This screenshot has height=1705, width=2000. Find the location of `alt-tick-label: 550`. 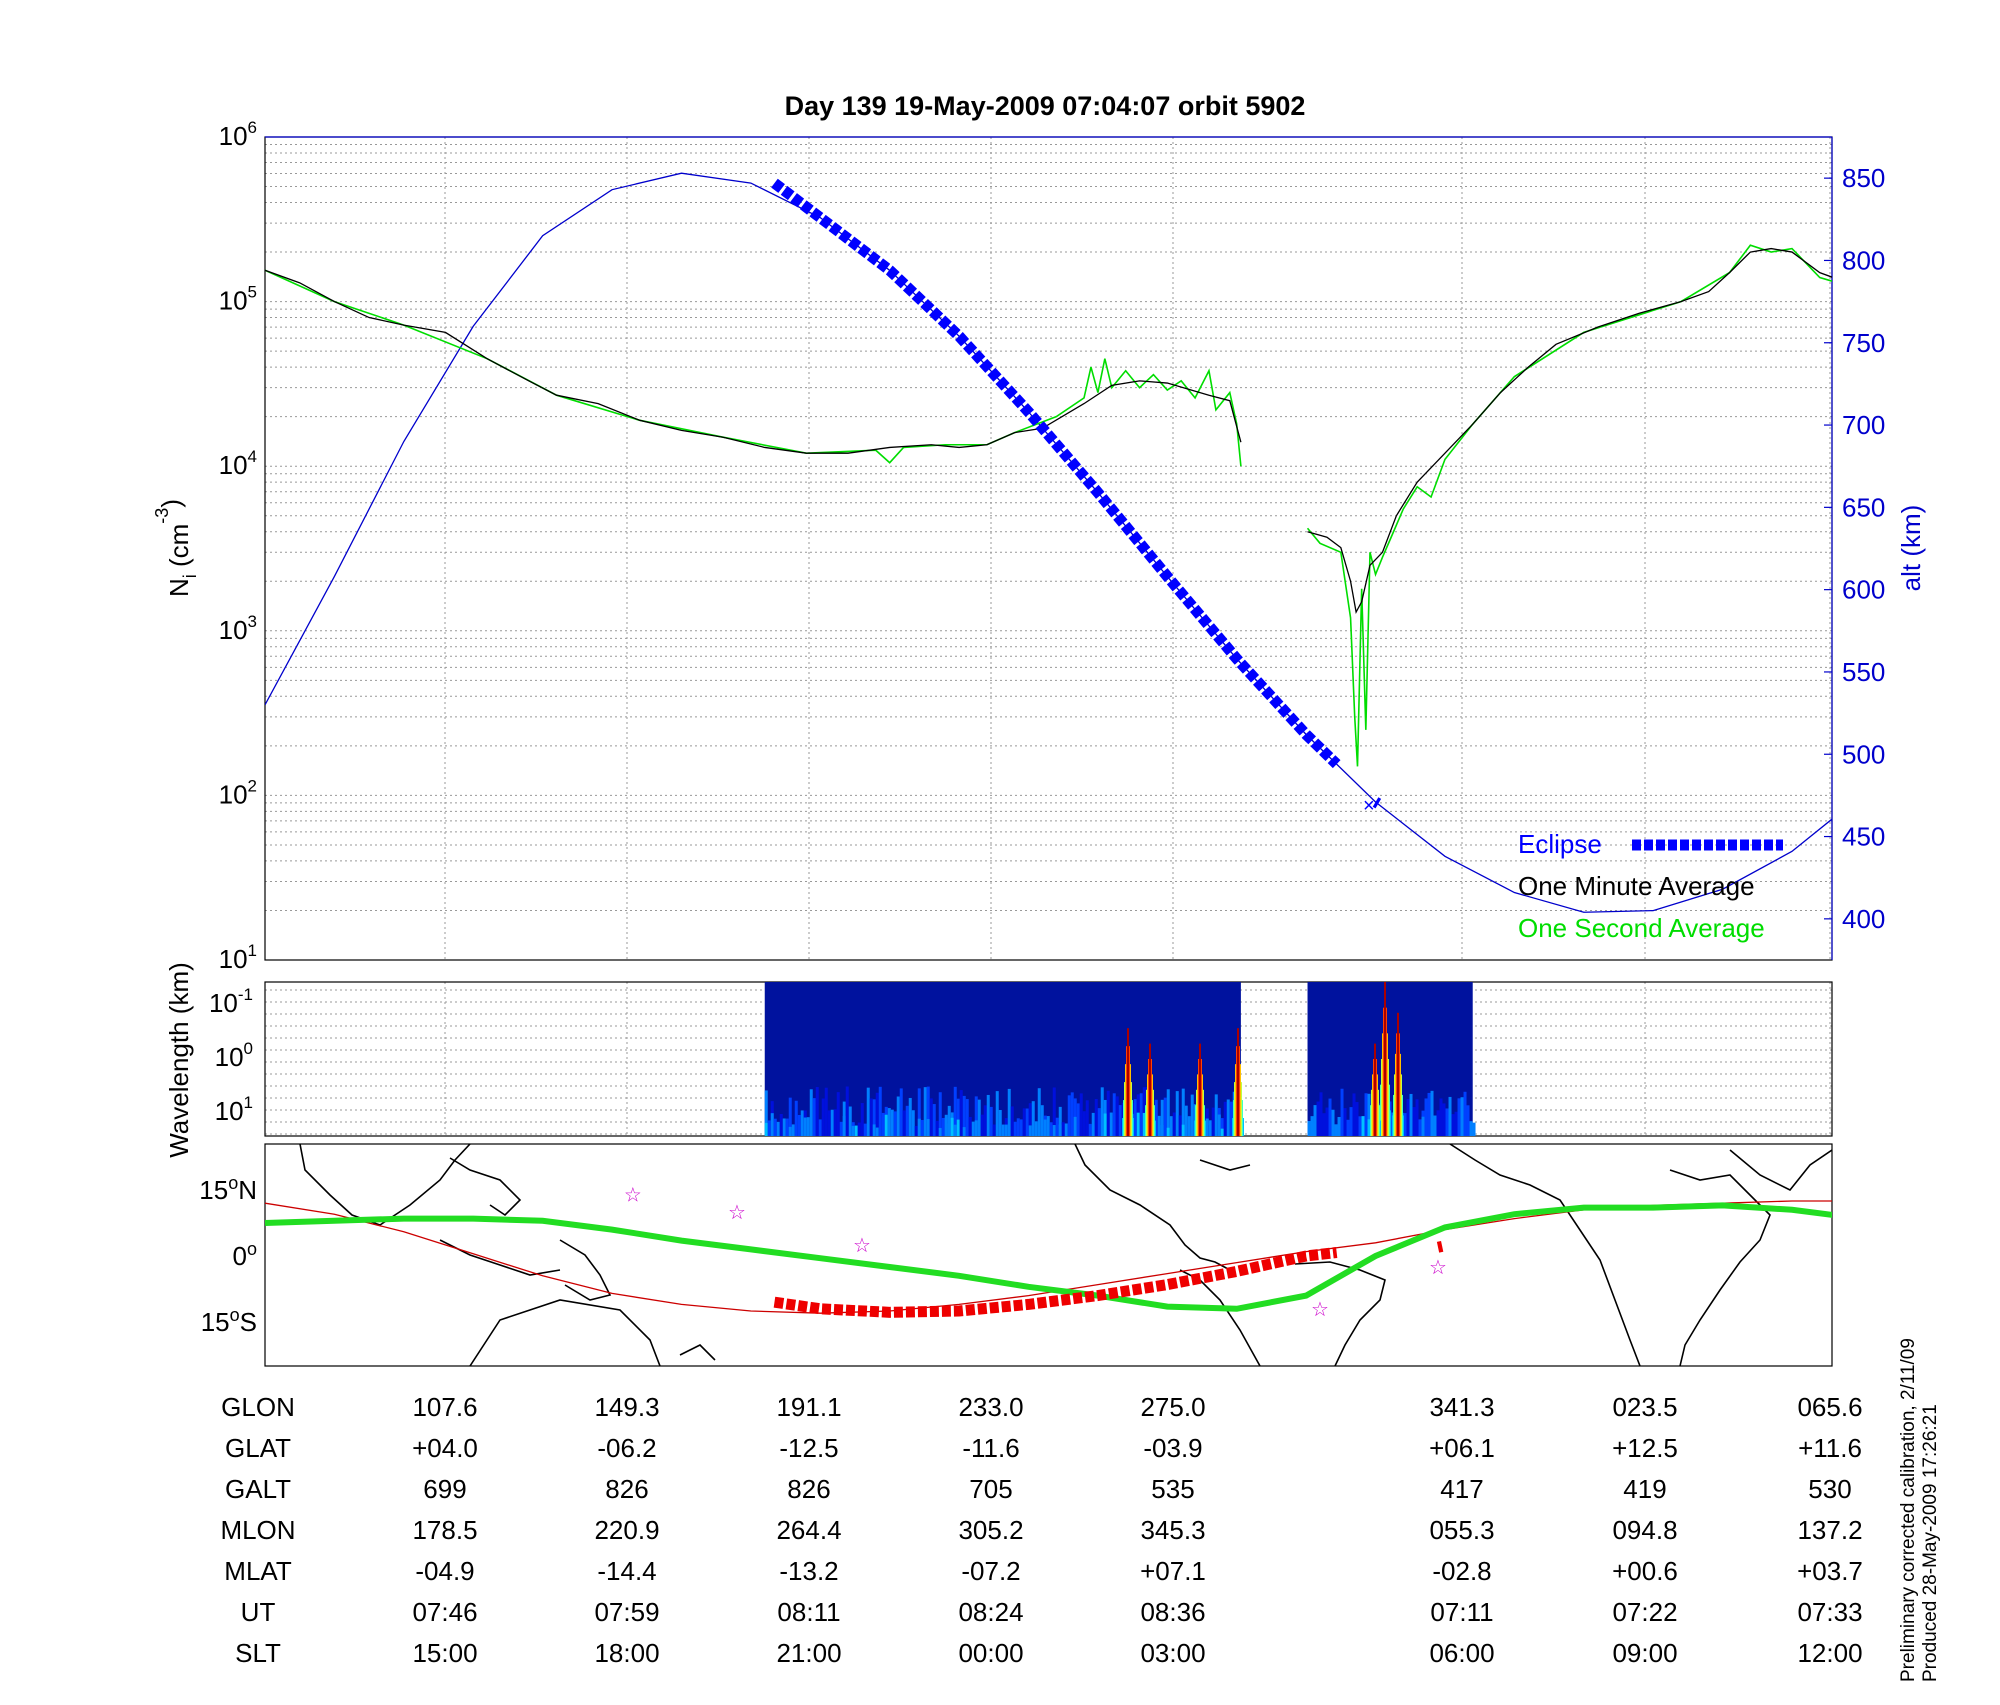

alt-tick-label: 550 is located at coordinates (1863, 672).